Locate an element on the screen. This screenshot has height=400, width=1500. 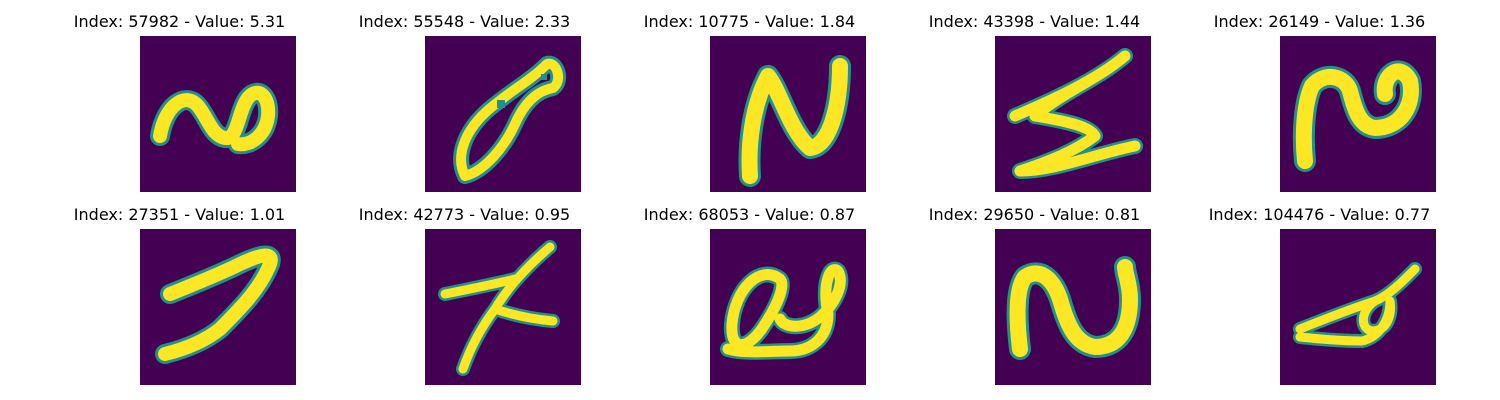
panel-10: Index: 104476 - Value: 0.77 is located at coordinates (1319, 289).